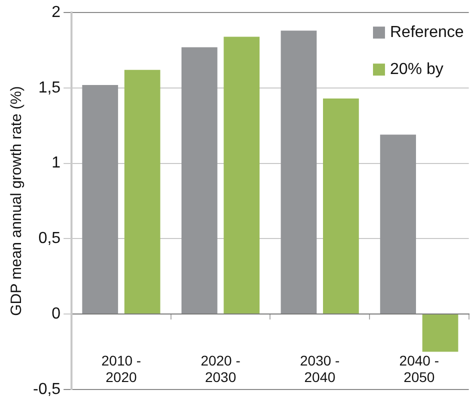 This screenshot has height=402, width=473. I want to click on x-tick-label: 2030 - 2040, so click(320, 369).